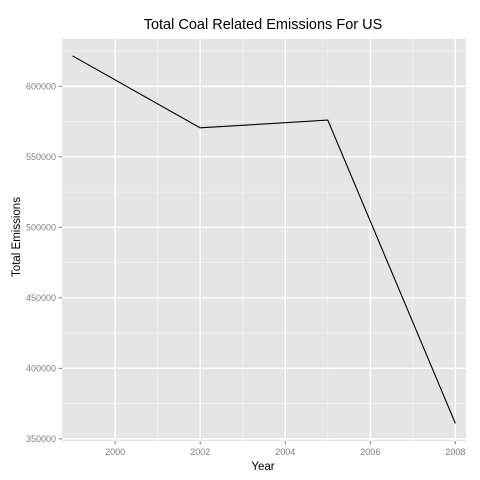 This screenshot has width=480, height=480. What do you see at coordinates (44, 262) in the screenshot?
I see `y-axis-ticks: 350000 400000 450000 500000 550000 600000` at bounding box center [44, 262].